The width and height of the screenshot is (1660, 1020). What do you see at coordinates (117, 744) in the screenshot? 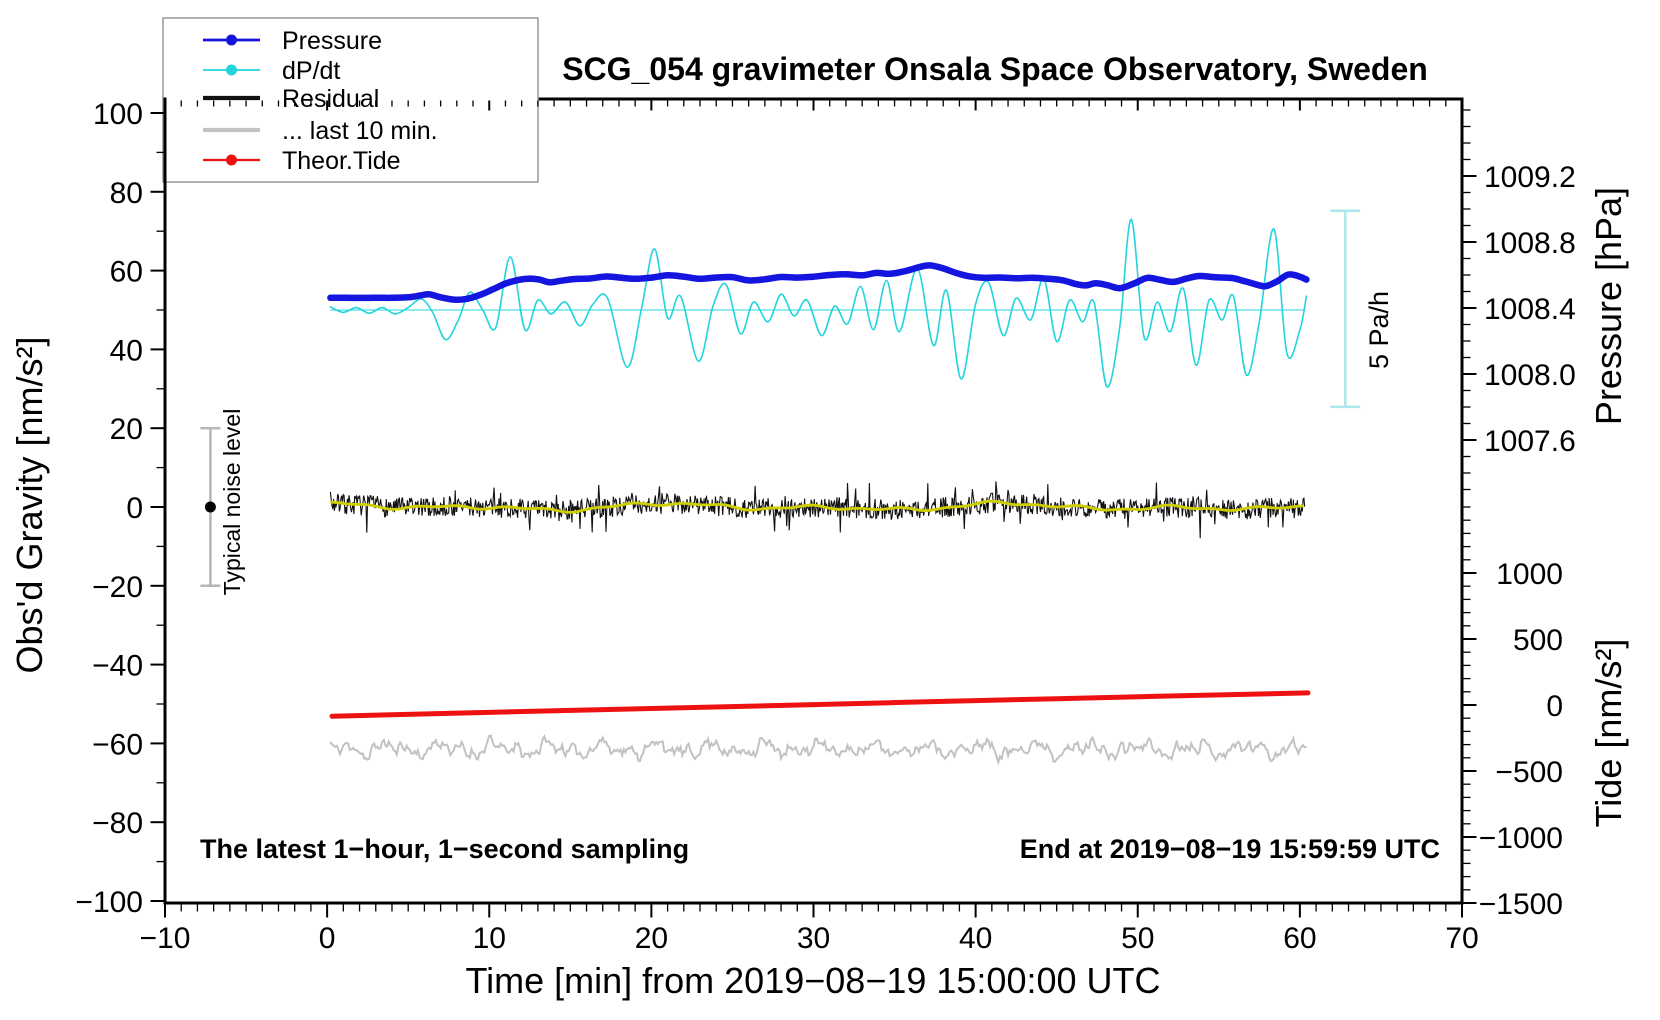
I see `gravity-tick-label: −60` at bounding box center [117, 744].